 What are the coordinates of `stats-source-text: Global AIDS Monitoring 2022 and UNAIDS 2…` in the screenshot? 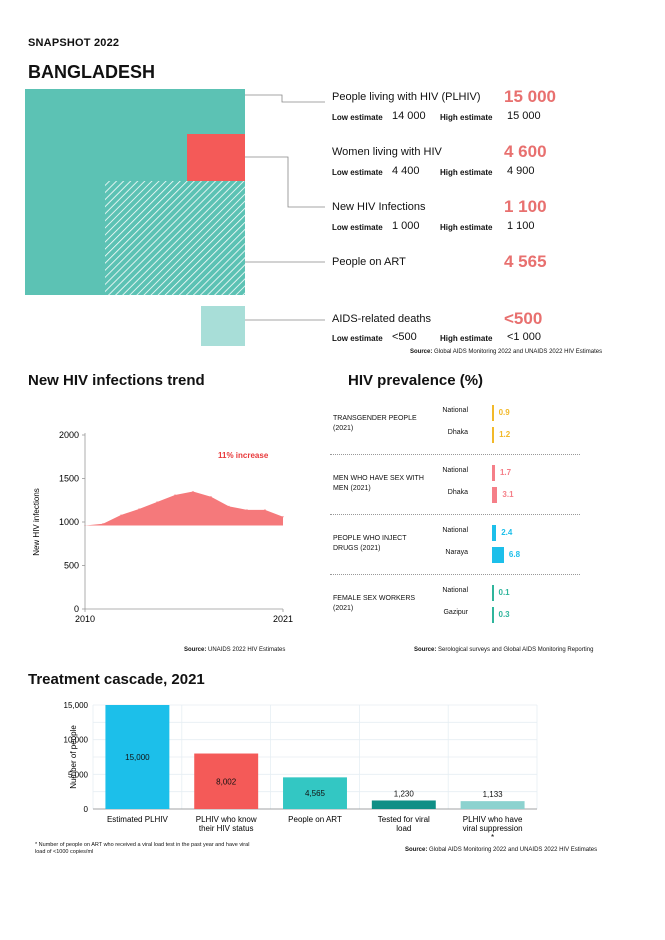 It's located at (518, 352).